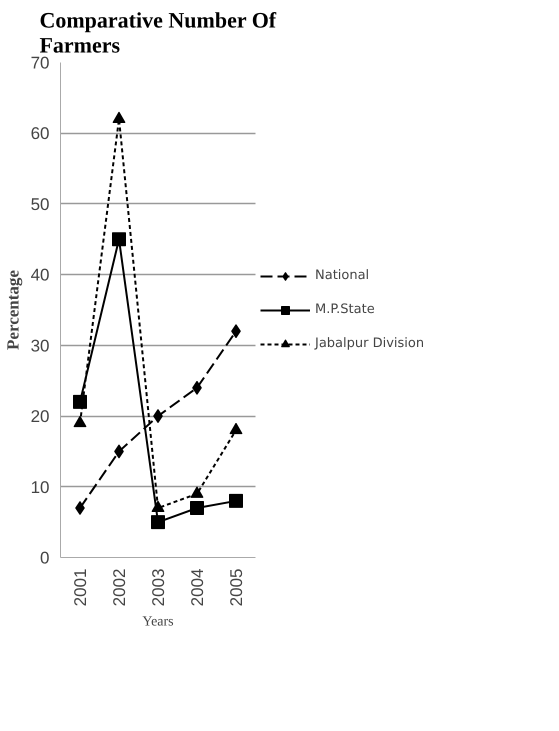  What do you see at coordinates (40, 416) in the screenshot?
I see `y-tick-label: 20` at bounding box center [40, 416].